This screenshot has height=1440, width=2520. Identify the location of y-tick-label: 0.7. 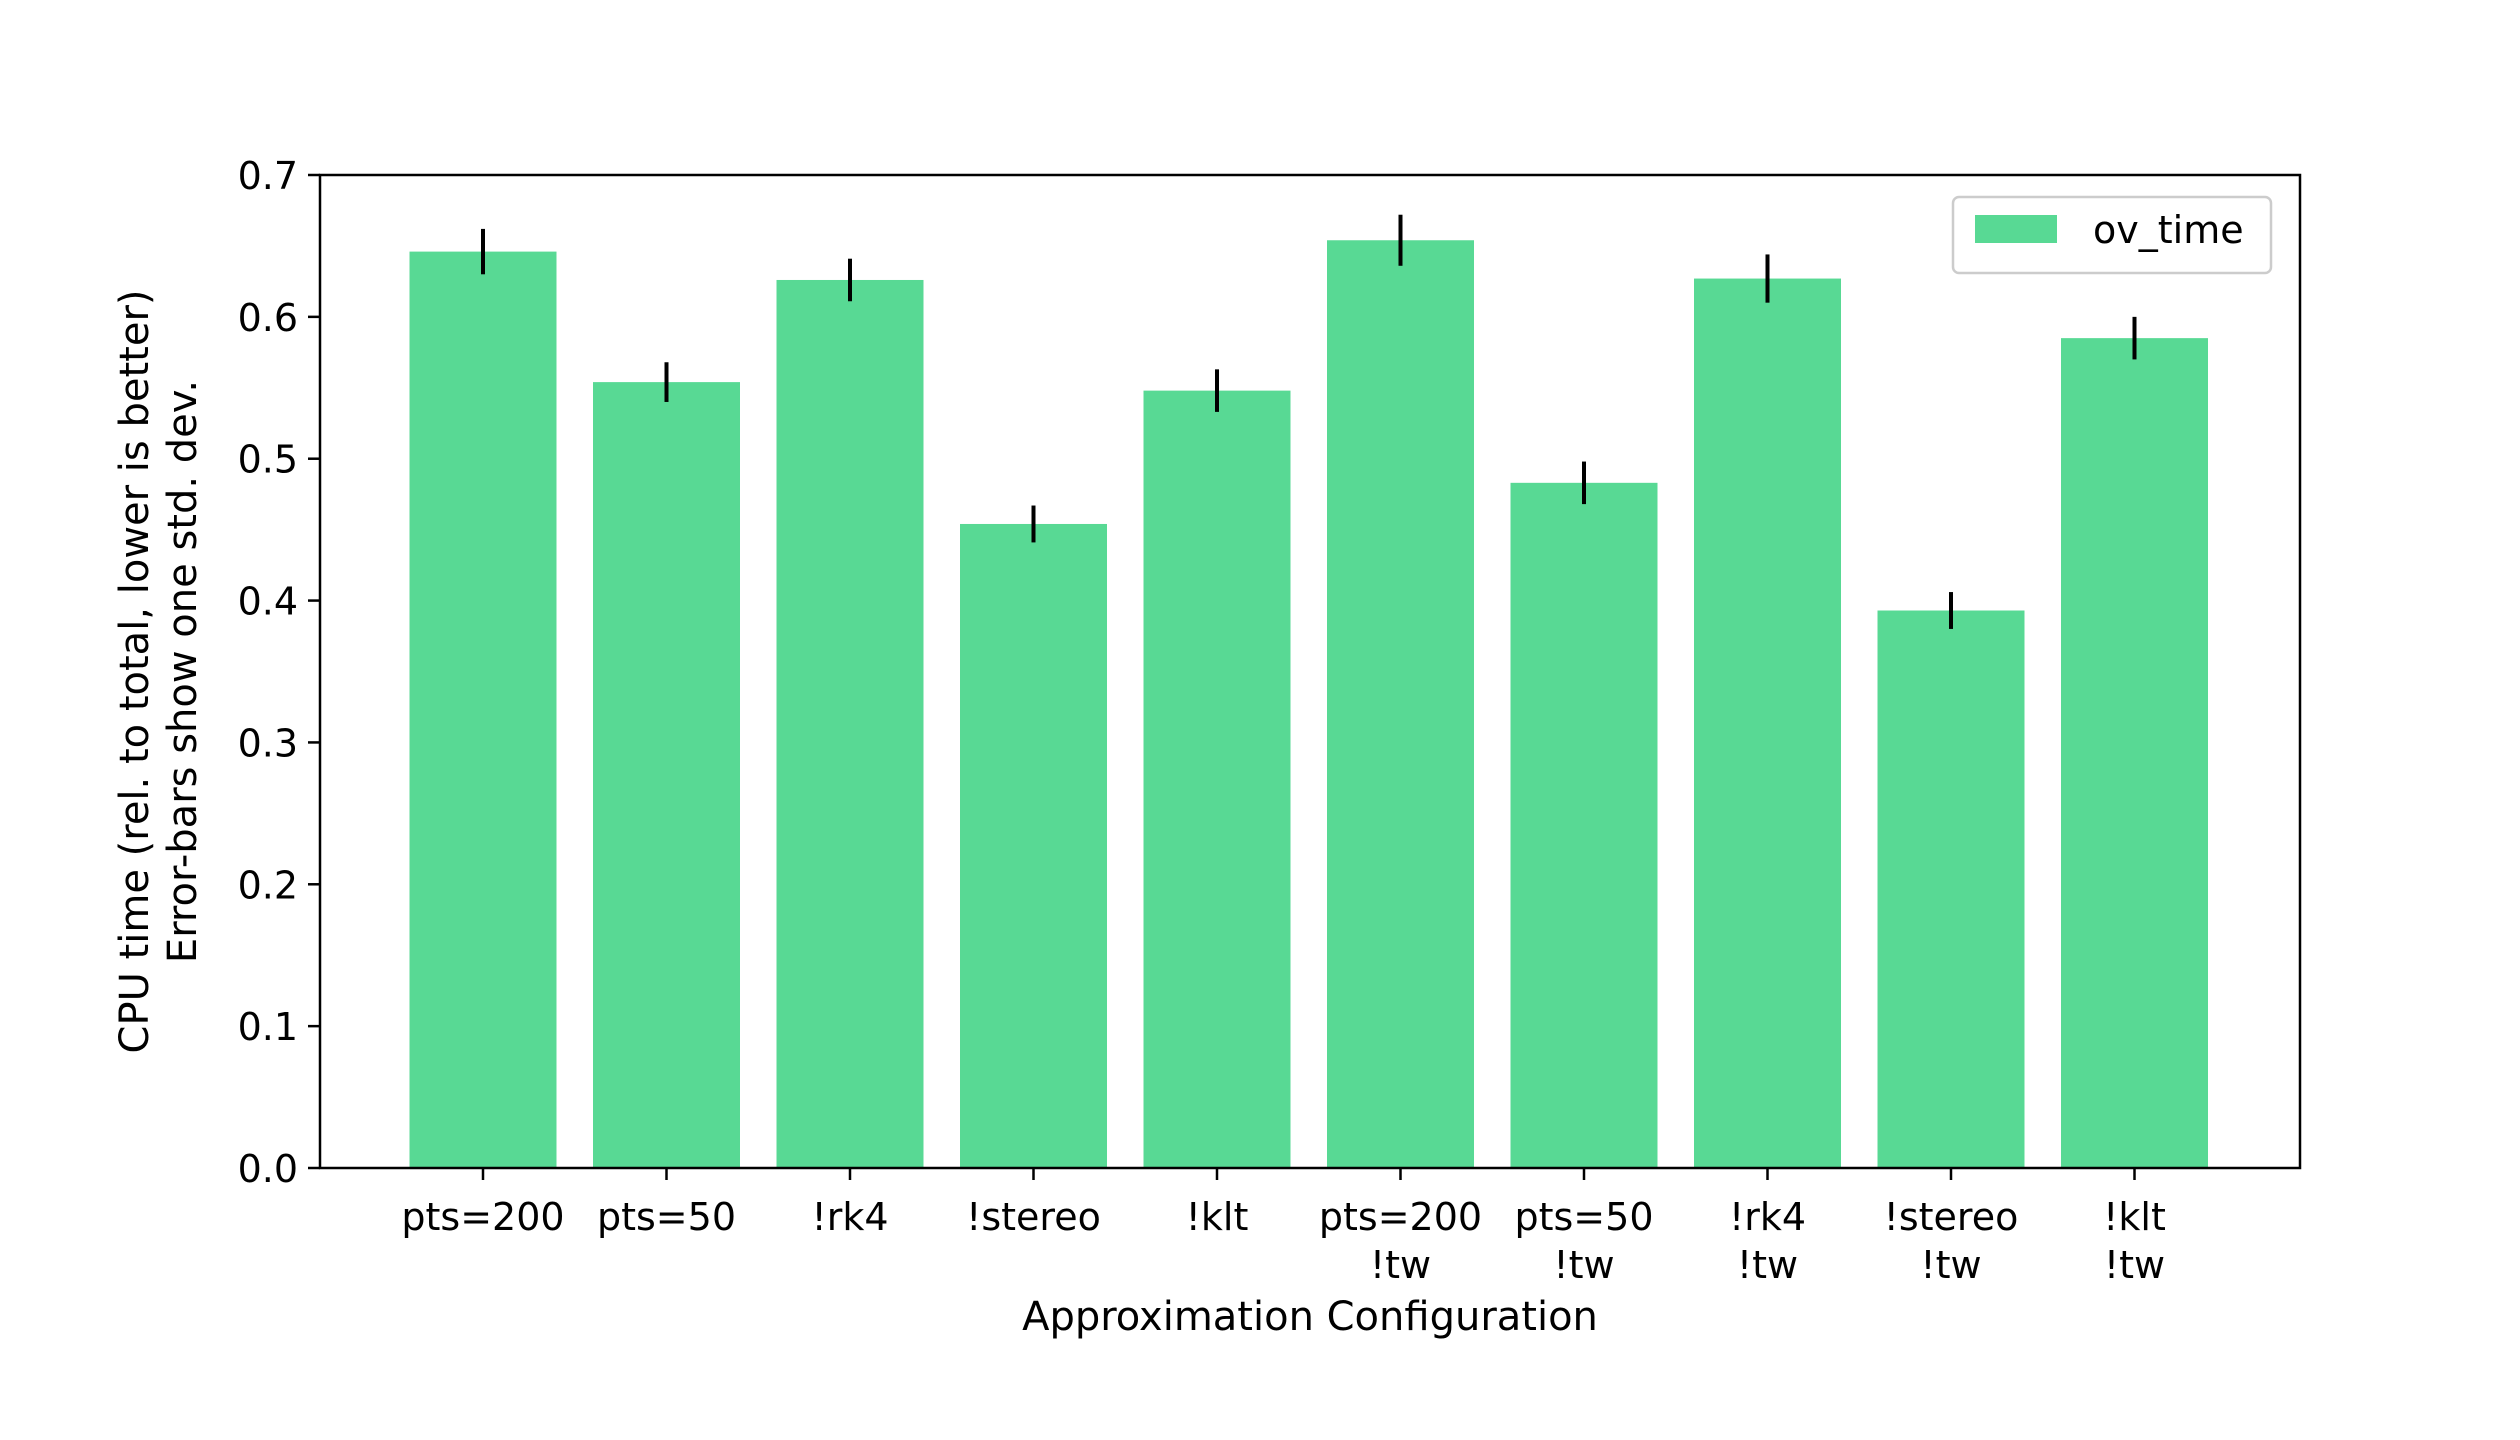
(268, 176).